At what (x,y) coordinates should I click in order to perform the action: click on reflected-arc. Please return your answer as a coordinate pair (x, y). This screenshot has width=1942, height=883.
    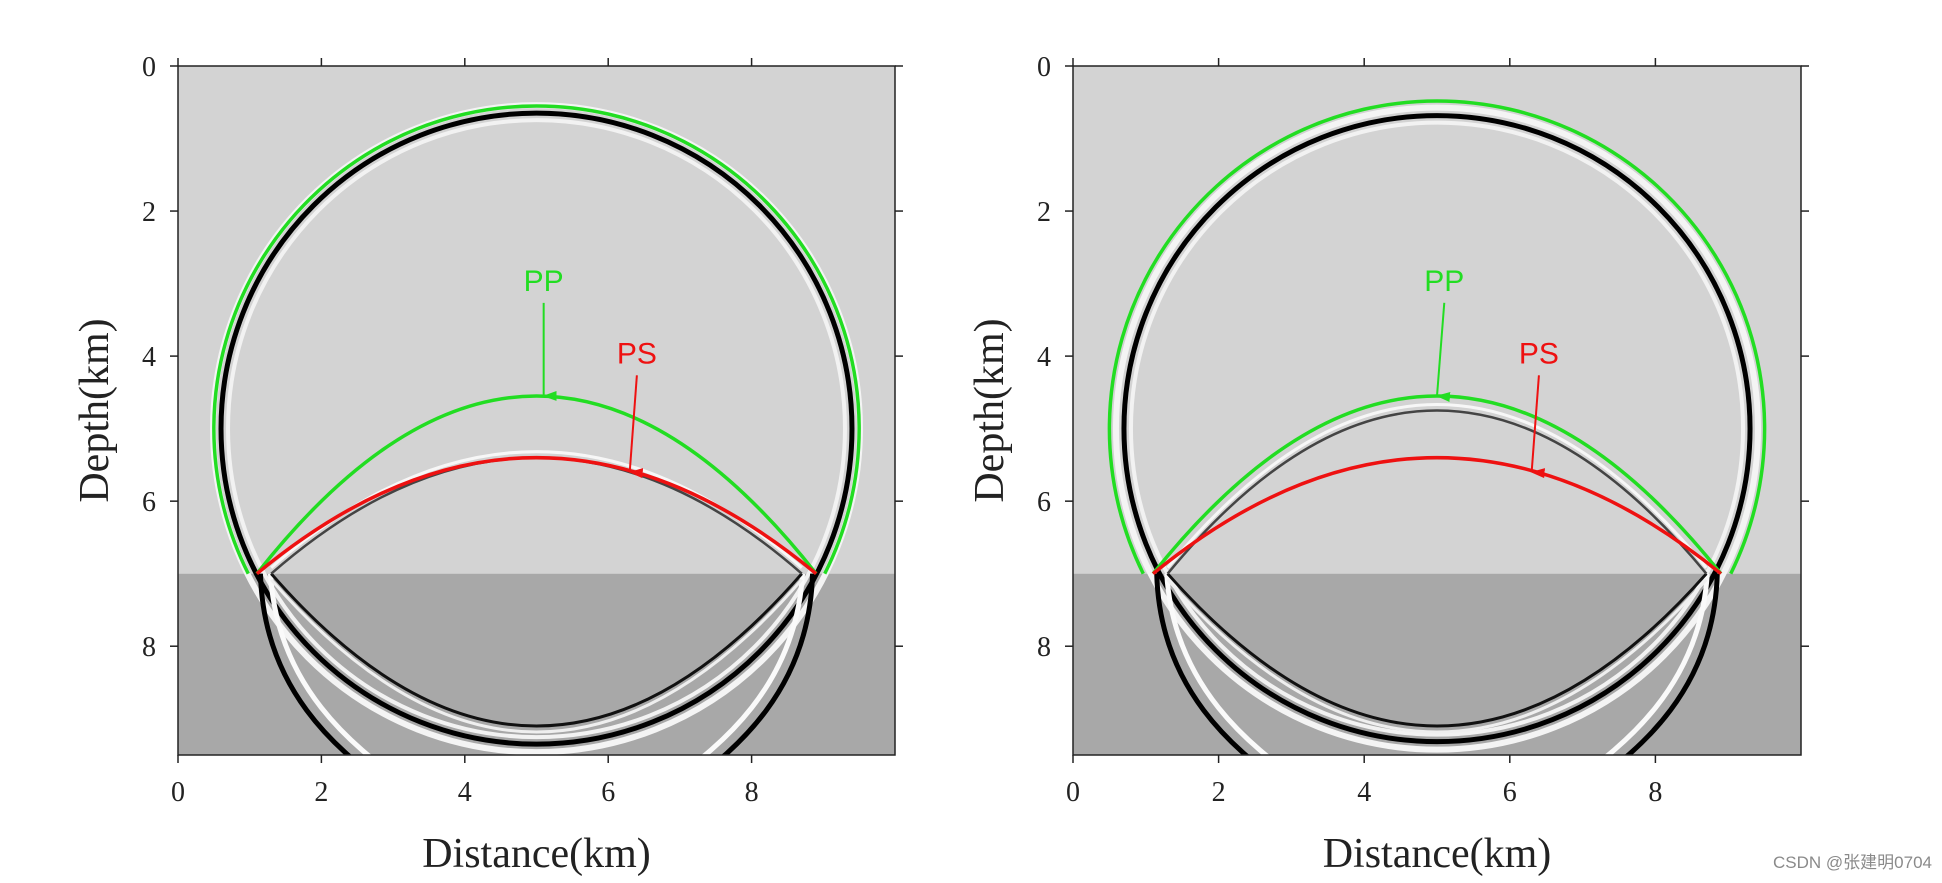
    Looking at the image, I should click on (1437, 492).